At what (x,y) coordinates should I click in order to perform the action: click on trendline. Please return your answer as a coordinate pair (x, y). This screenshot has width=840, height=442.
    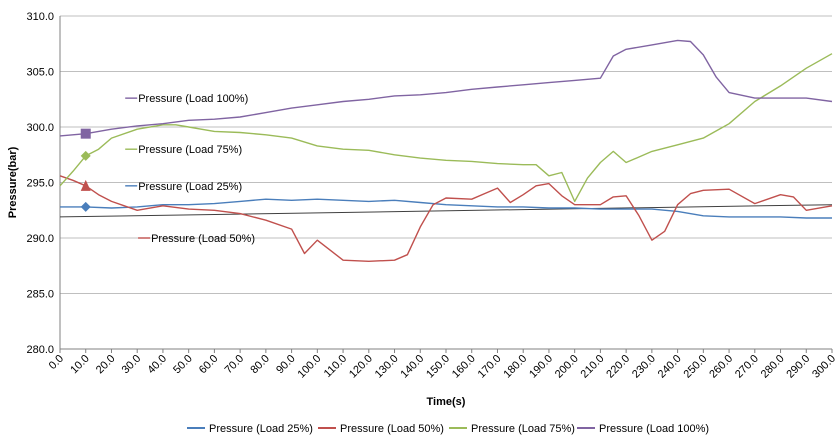
    Looking at the image, I should click on (446, 211).